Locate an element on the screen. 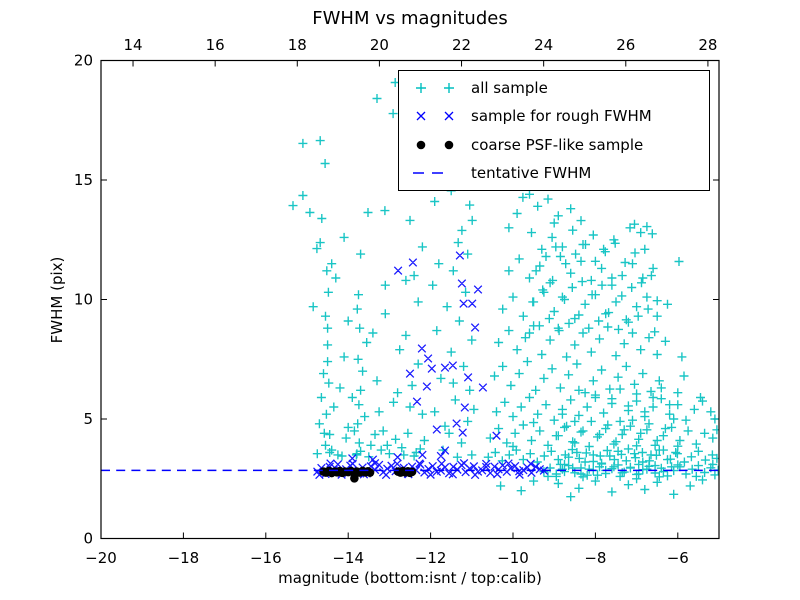  svg-text: 14 is located at coordinates (132, 45).